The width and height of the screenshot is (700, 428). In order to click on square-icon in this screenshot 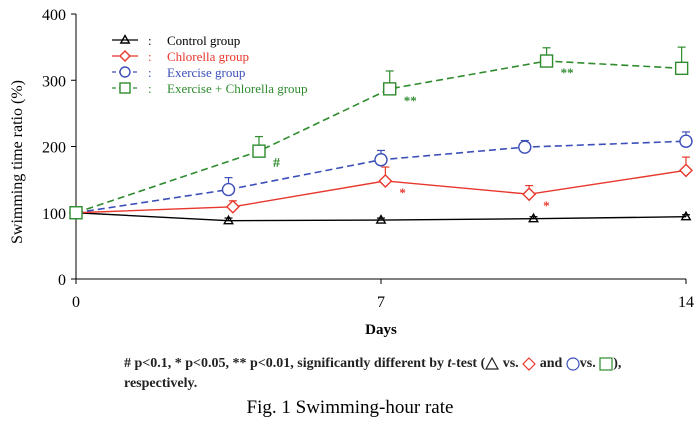, I will do `click(606, 364)`.